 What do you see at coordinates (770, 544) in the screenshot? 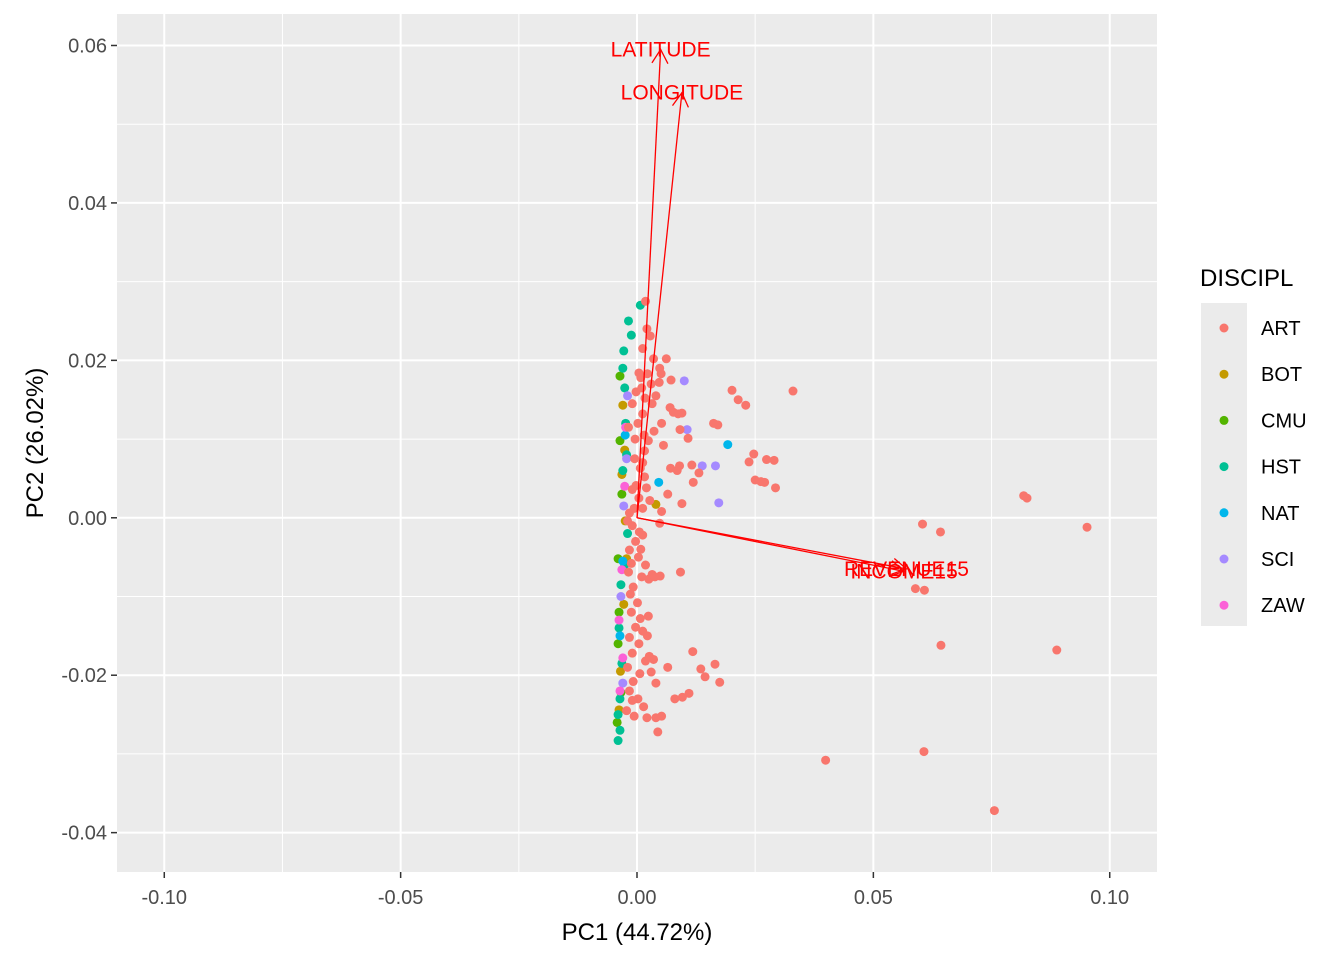
I see `loading-arrow-income15` at bounding box center [770, 544].